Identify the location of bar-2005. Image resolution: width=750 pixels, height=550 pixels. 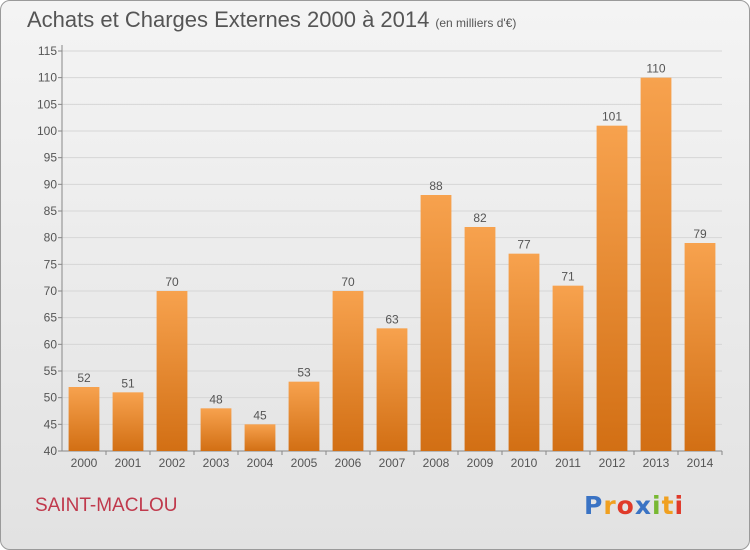
(304, 416).